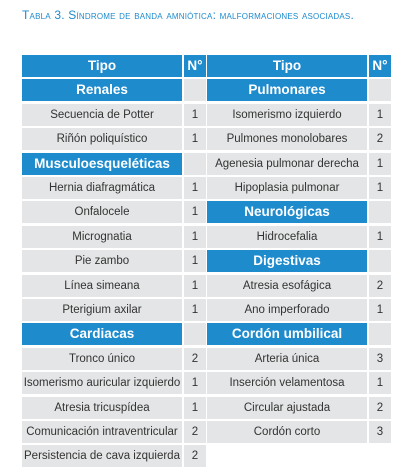  Describe the element at coordinates (287, 407) in the screenshot. I see `row-type: Circular ajustada` at that location.